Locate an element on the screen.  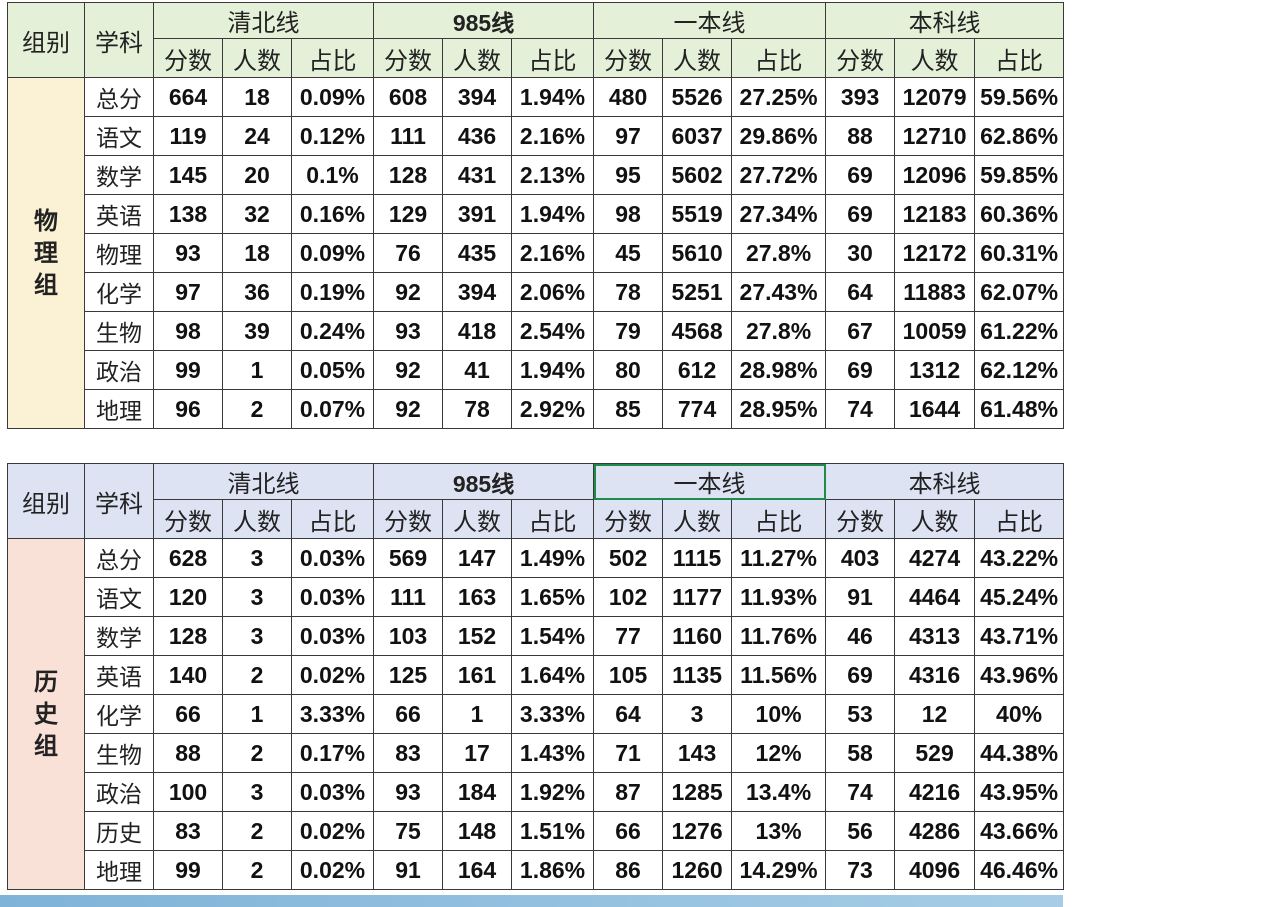
value-cell: 138 is located at coordinates (188, 214).